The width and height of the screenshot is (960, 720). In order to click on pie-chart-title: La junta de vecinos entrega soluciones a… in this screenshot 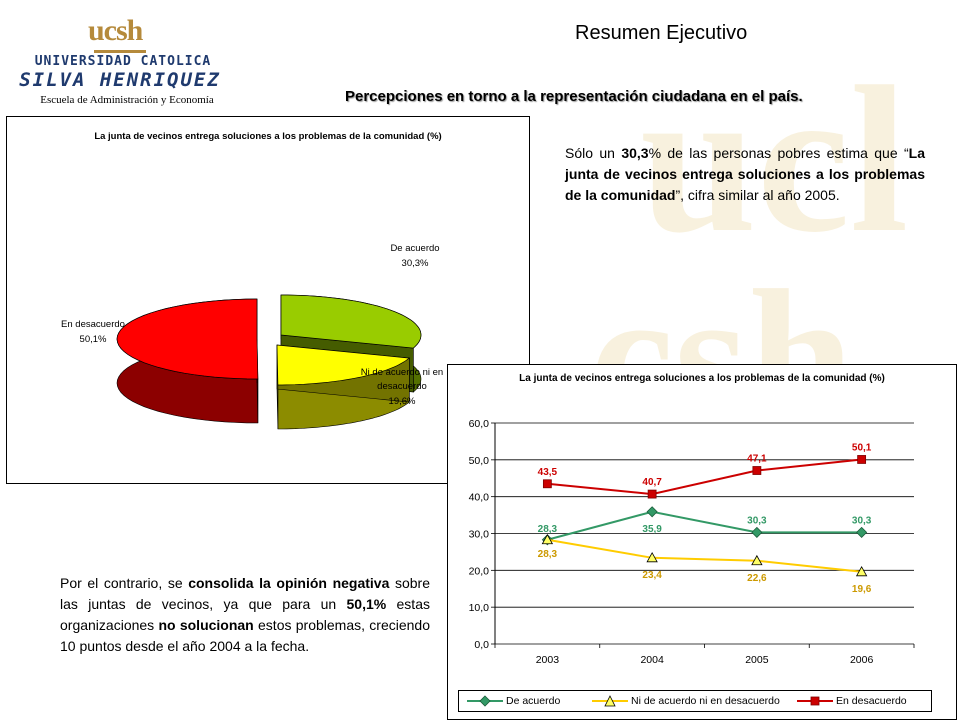, I will do `click(268, 136)`.